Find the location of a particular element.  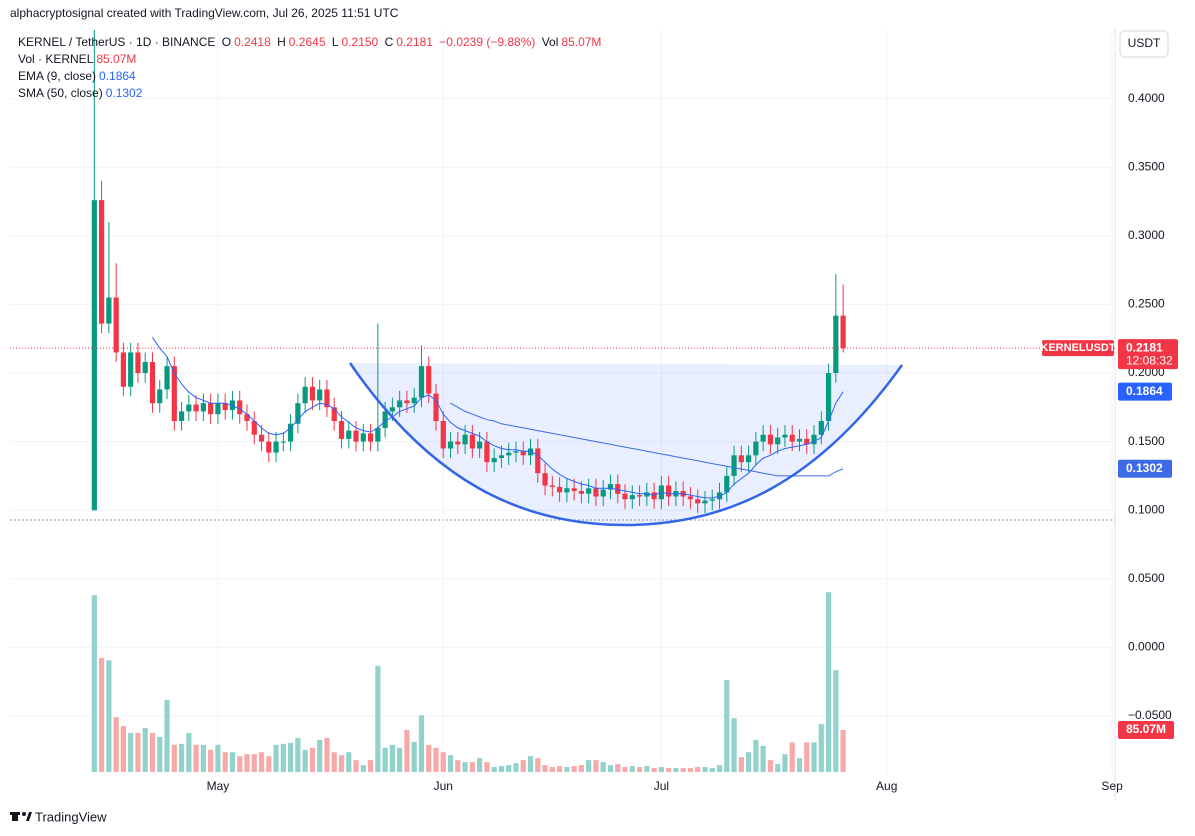

x-tick-label: Jul is located at coordinates (661, 786).